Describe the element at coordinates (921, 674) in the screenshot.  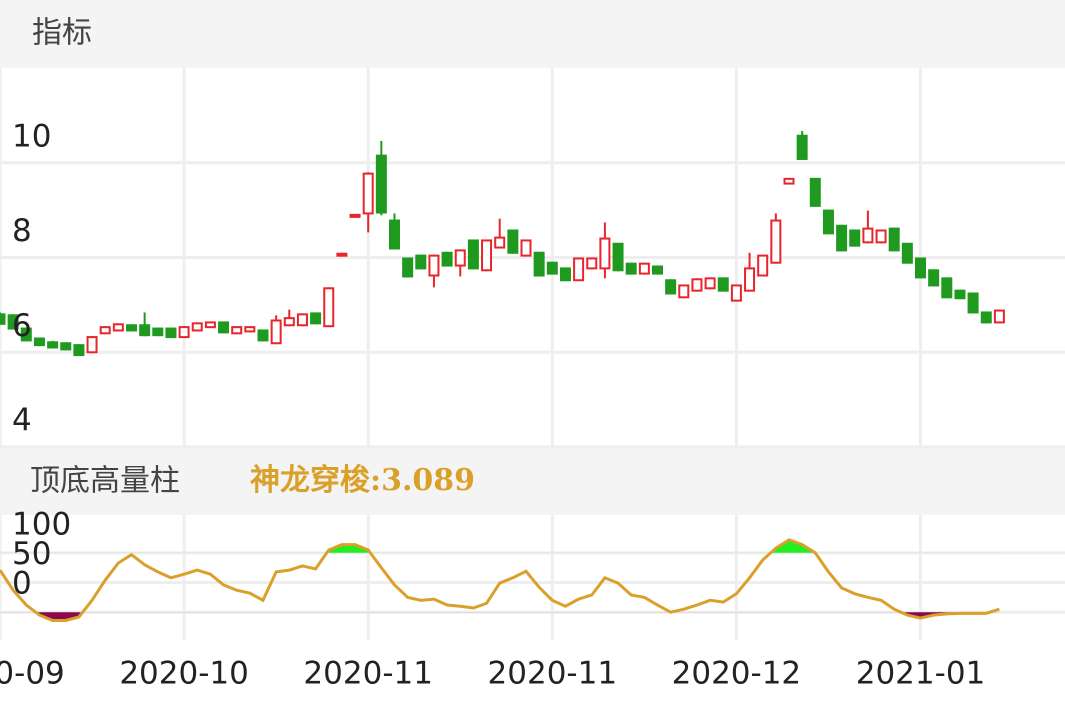
I see `x-tick-label: 2021-01` at that location.